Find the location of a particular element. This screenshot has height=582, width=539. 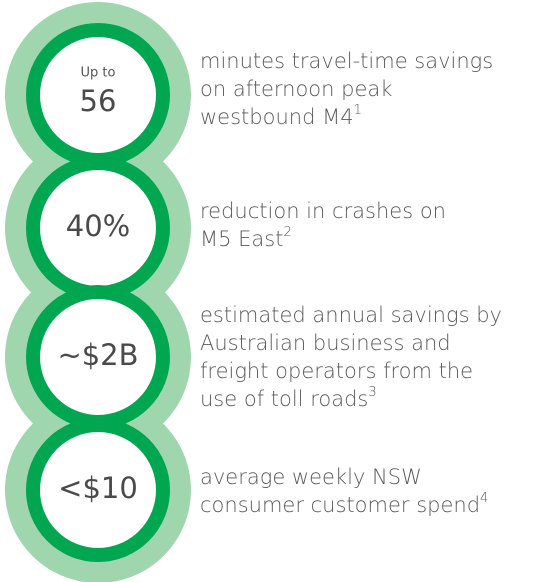

description-text: reduction in crashes on is located at coordinates (323, 211).